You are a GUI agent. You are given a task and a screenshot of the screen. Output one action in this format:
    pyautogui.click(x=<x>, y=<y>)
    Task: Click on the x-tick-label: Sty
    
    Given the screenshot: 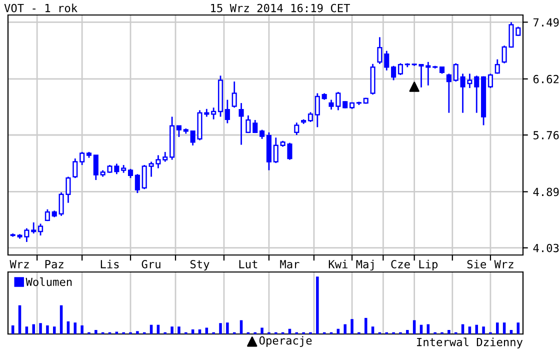 What is the action you would take?
    pyautogui.click(x=200, y=265)
    